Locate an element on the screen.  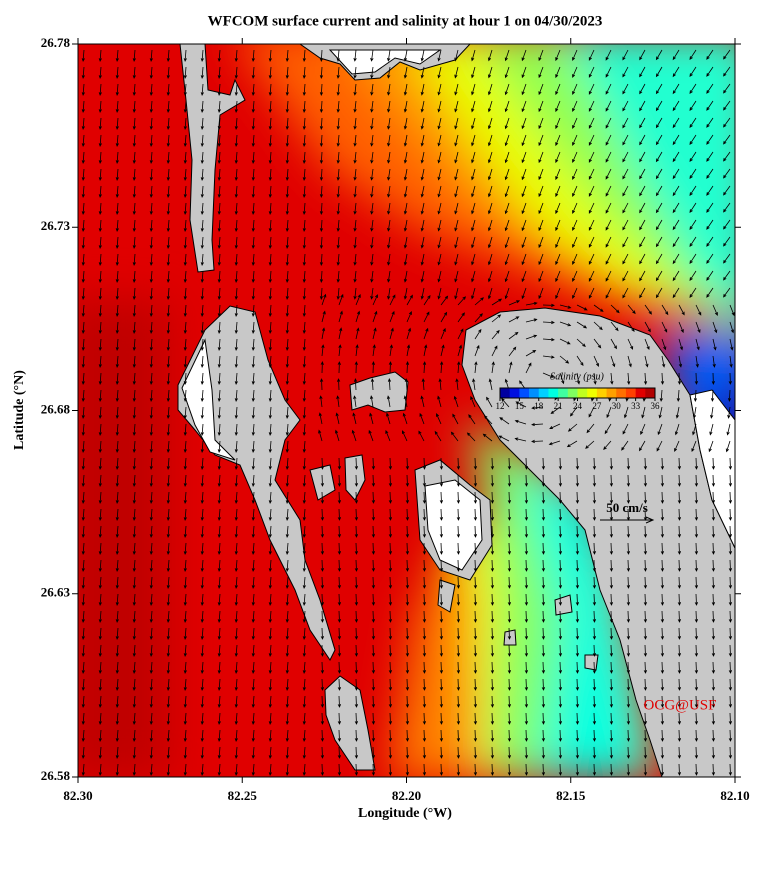
x-tick-label: 82.15 is located at coordinates (571, 795).